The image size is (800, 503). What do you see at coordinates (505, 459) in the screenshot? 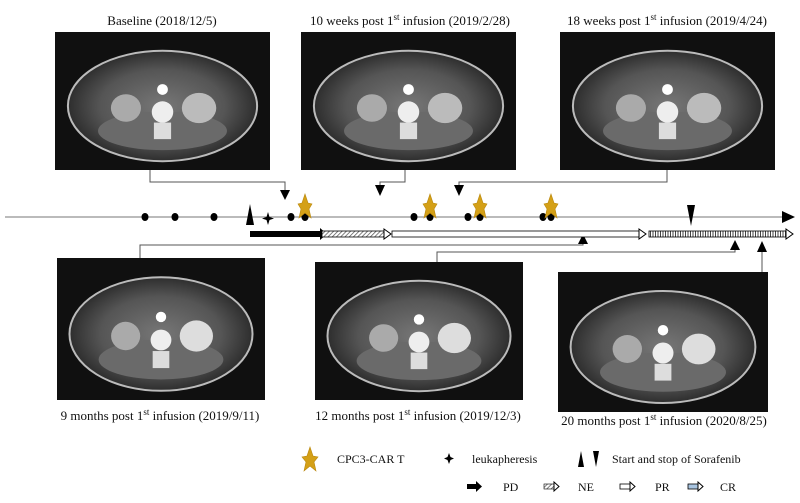
I see `legend-leukapheresis: leukapheresis` at bounding box center [505, 459].